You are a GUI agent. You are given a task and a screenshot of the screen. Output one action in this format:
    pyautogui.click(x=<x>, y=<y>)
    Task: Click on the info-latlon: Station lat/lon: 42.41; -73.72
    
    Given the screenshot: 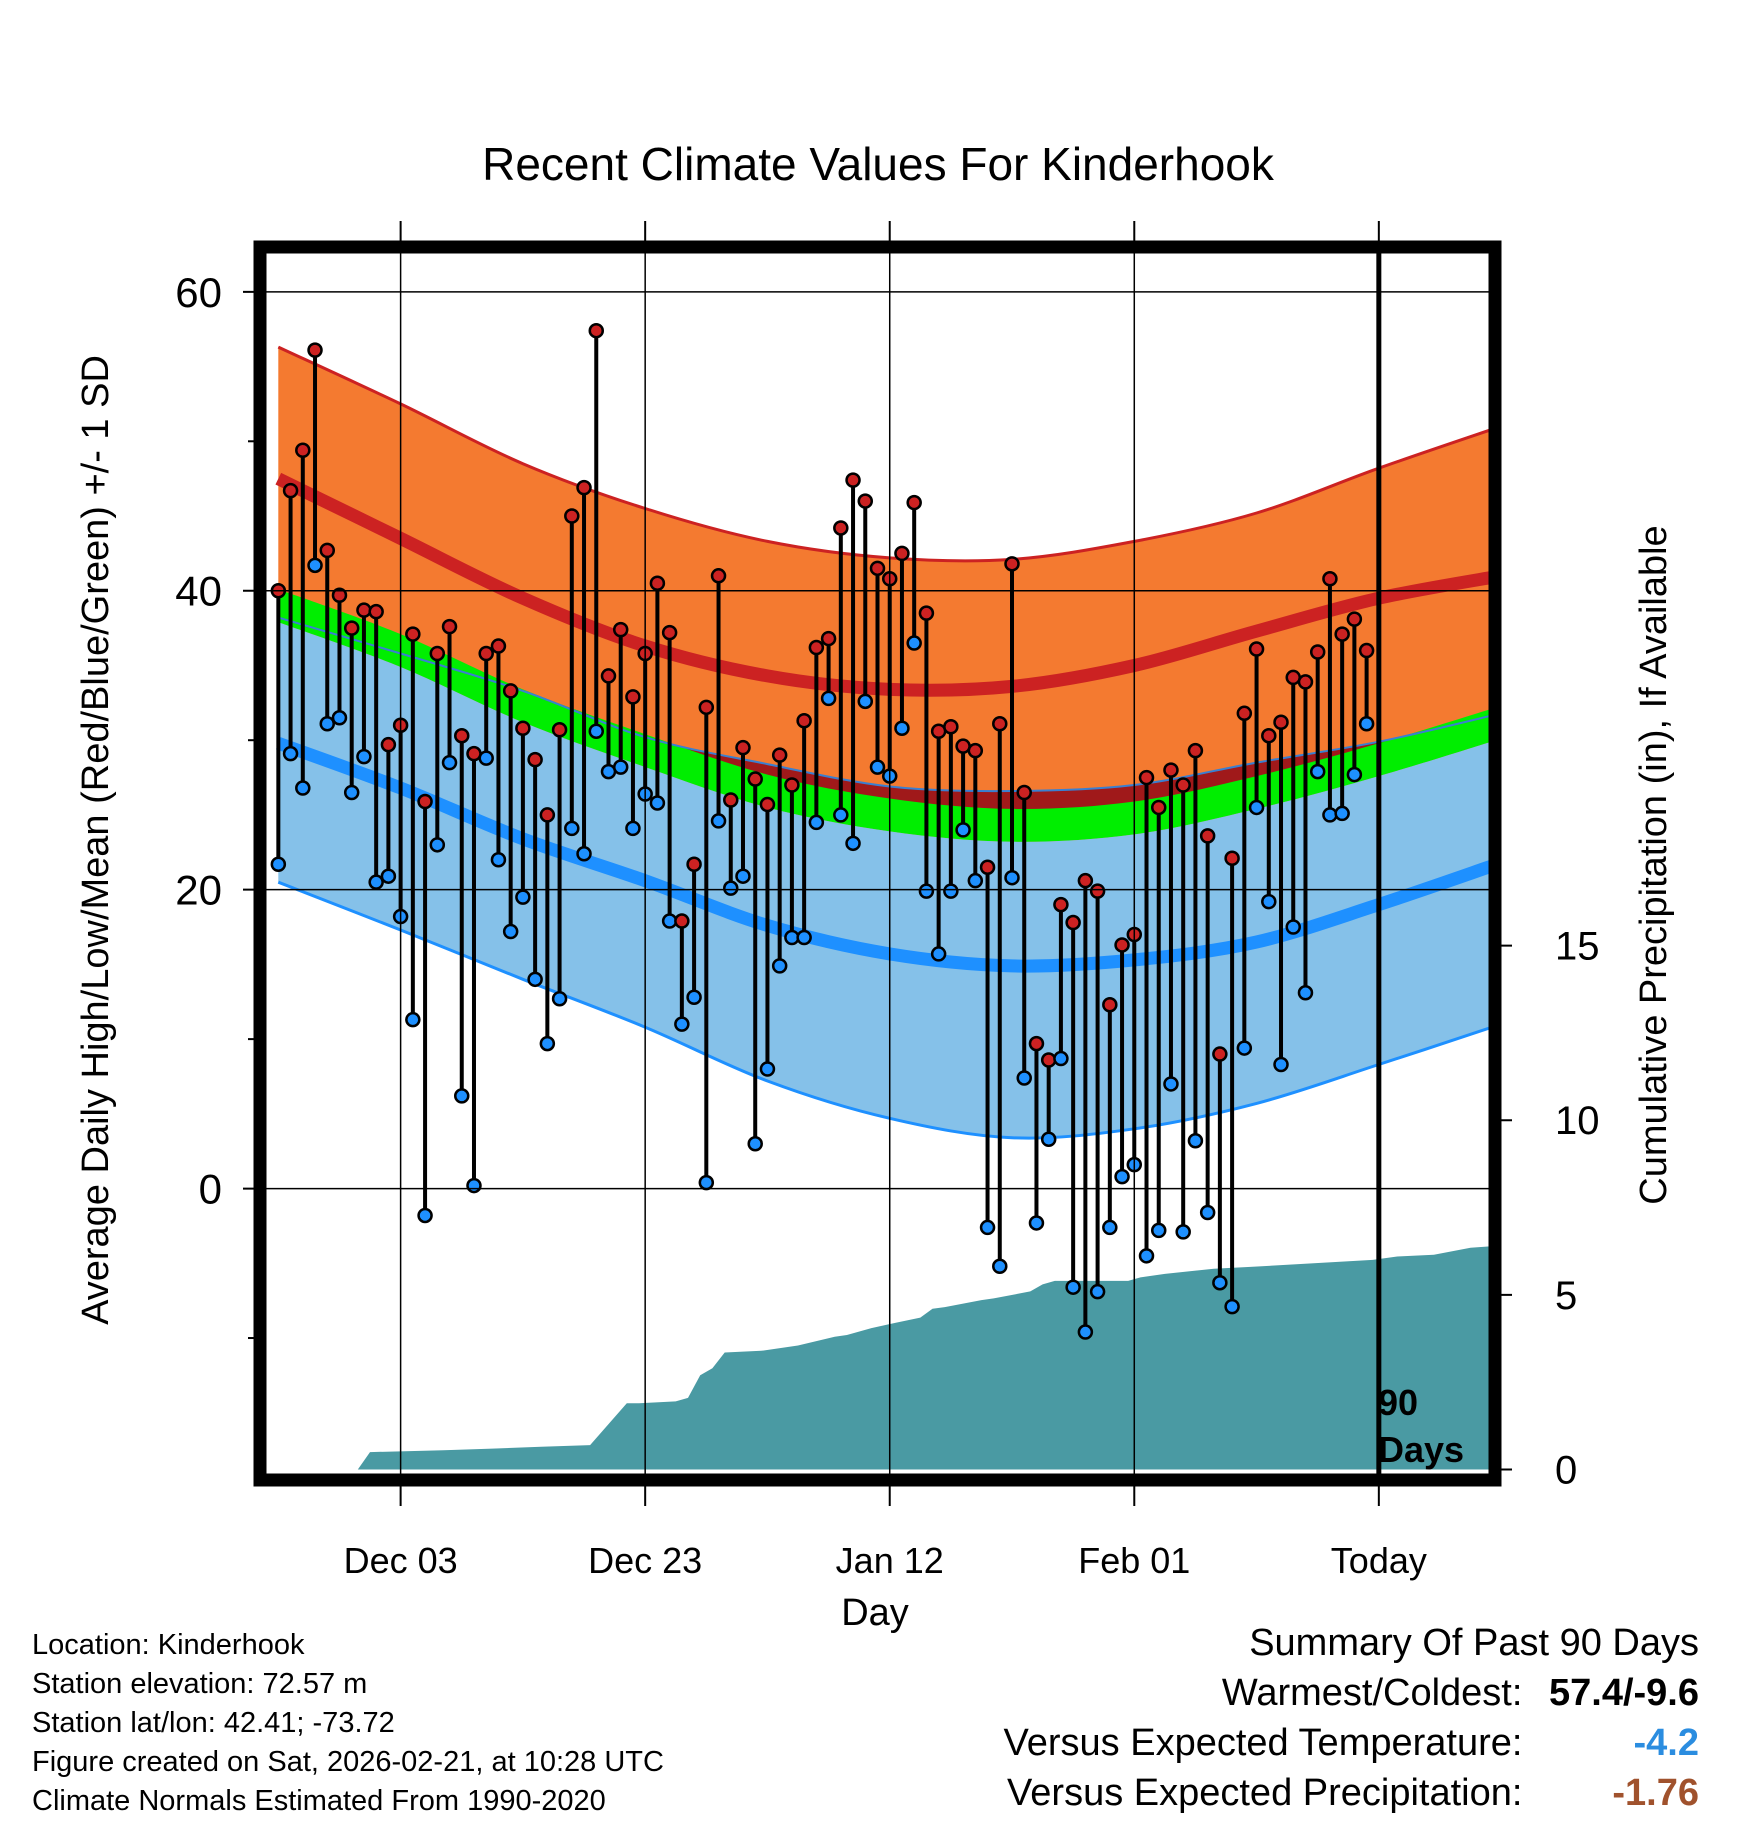 What is the action you would take?
    pyautogui.click(x=213, y=1723)
    